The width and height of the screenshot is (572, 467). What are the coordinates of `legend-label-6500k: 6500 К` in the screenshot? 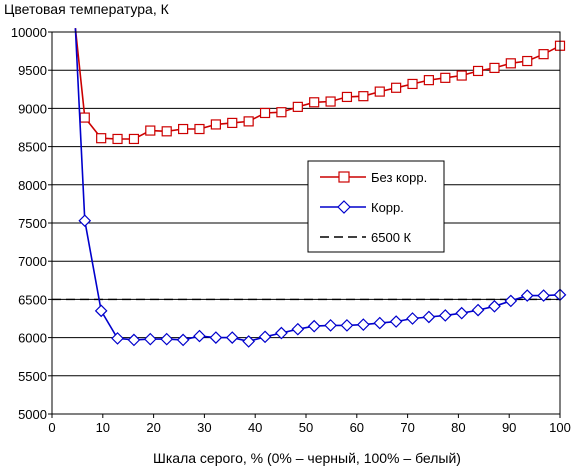 It's located at (391, 237).